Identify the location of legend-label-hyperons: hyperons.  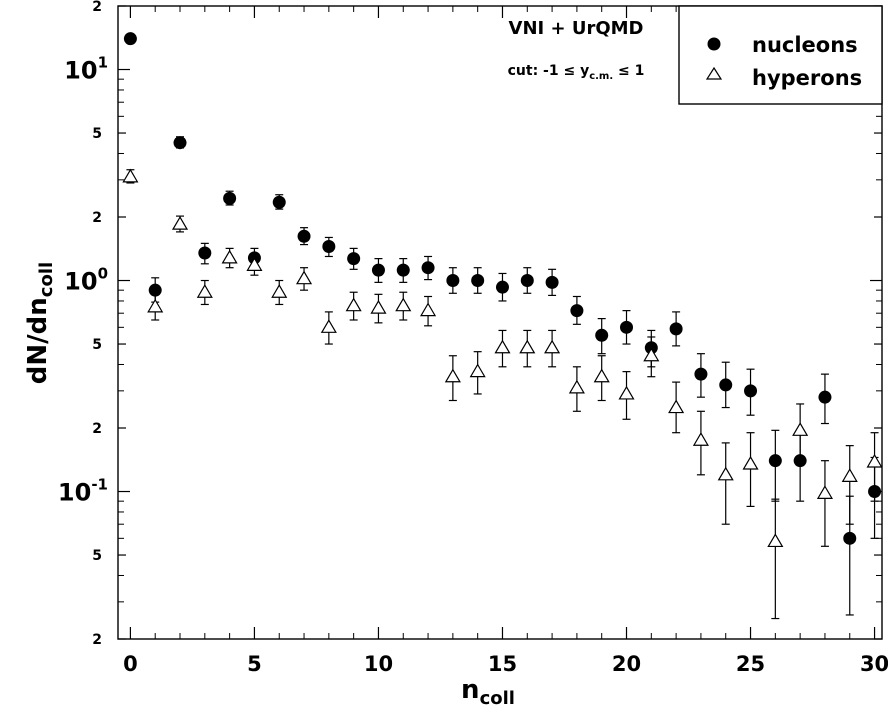
(807, 78).